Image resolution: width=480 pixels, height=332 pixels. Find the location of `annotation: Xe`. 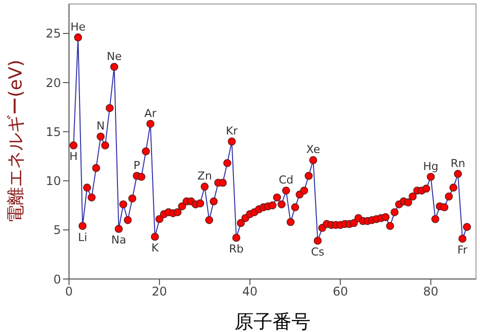

annotation: Xe is located at coordinates (313, 149).